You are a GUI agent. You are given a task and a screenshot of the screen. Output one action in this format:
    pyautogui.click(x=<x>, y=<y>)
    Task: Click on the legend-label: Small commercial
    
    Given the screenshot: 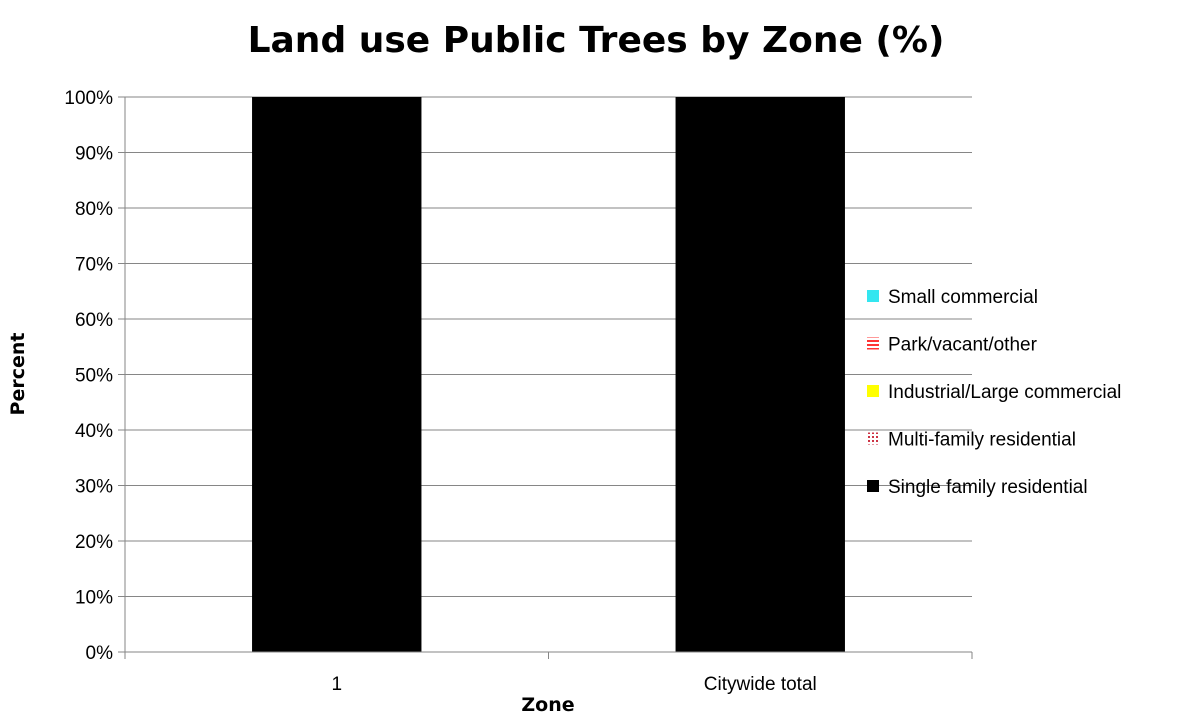 What is the action you would take?
    pyautogui.click(x=963, y=297)
    